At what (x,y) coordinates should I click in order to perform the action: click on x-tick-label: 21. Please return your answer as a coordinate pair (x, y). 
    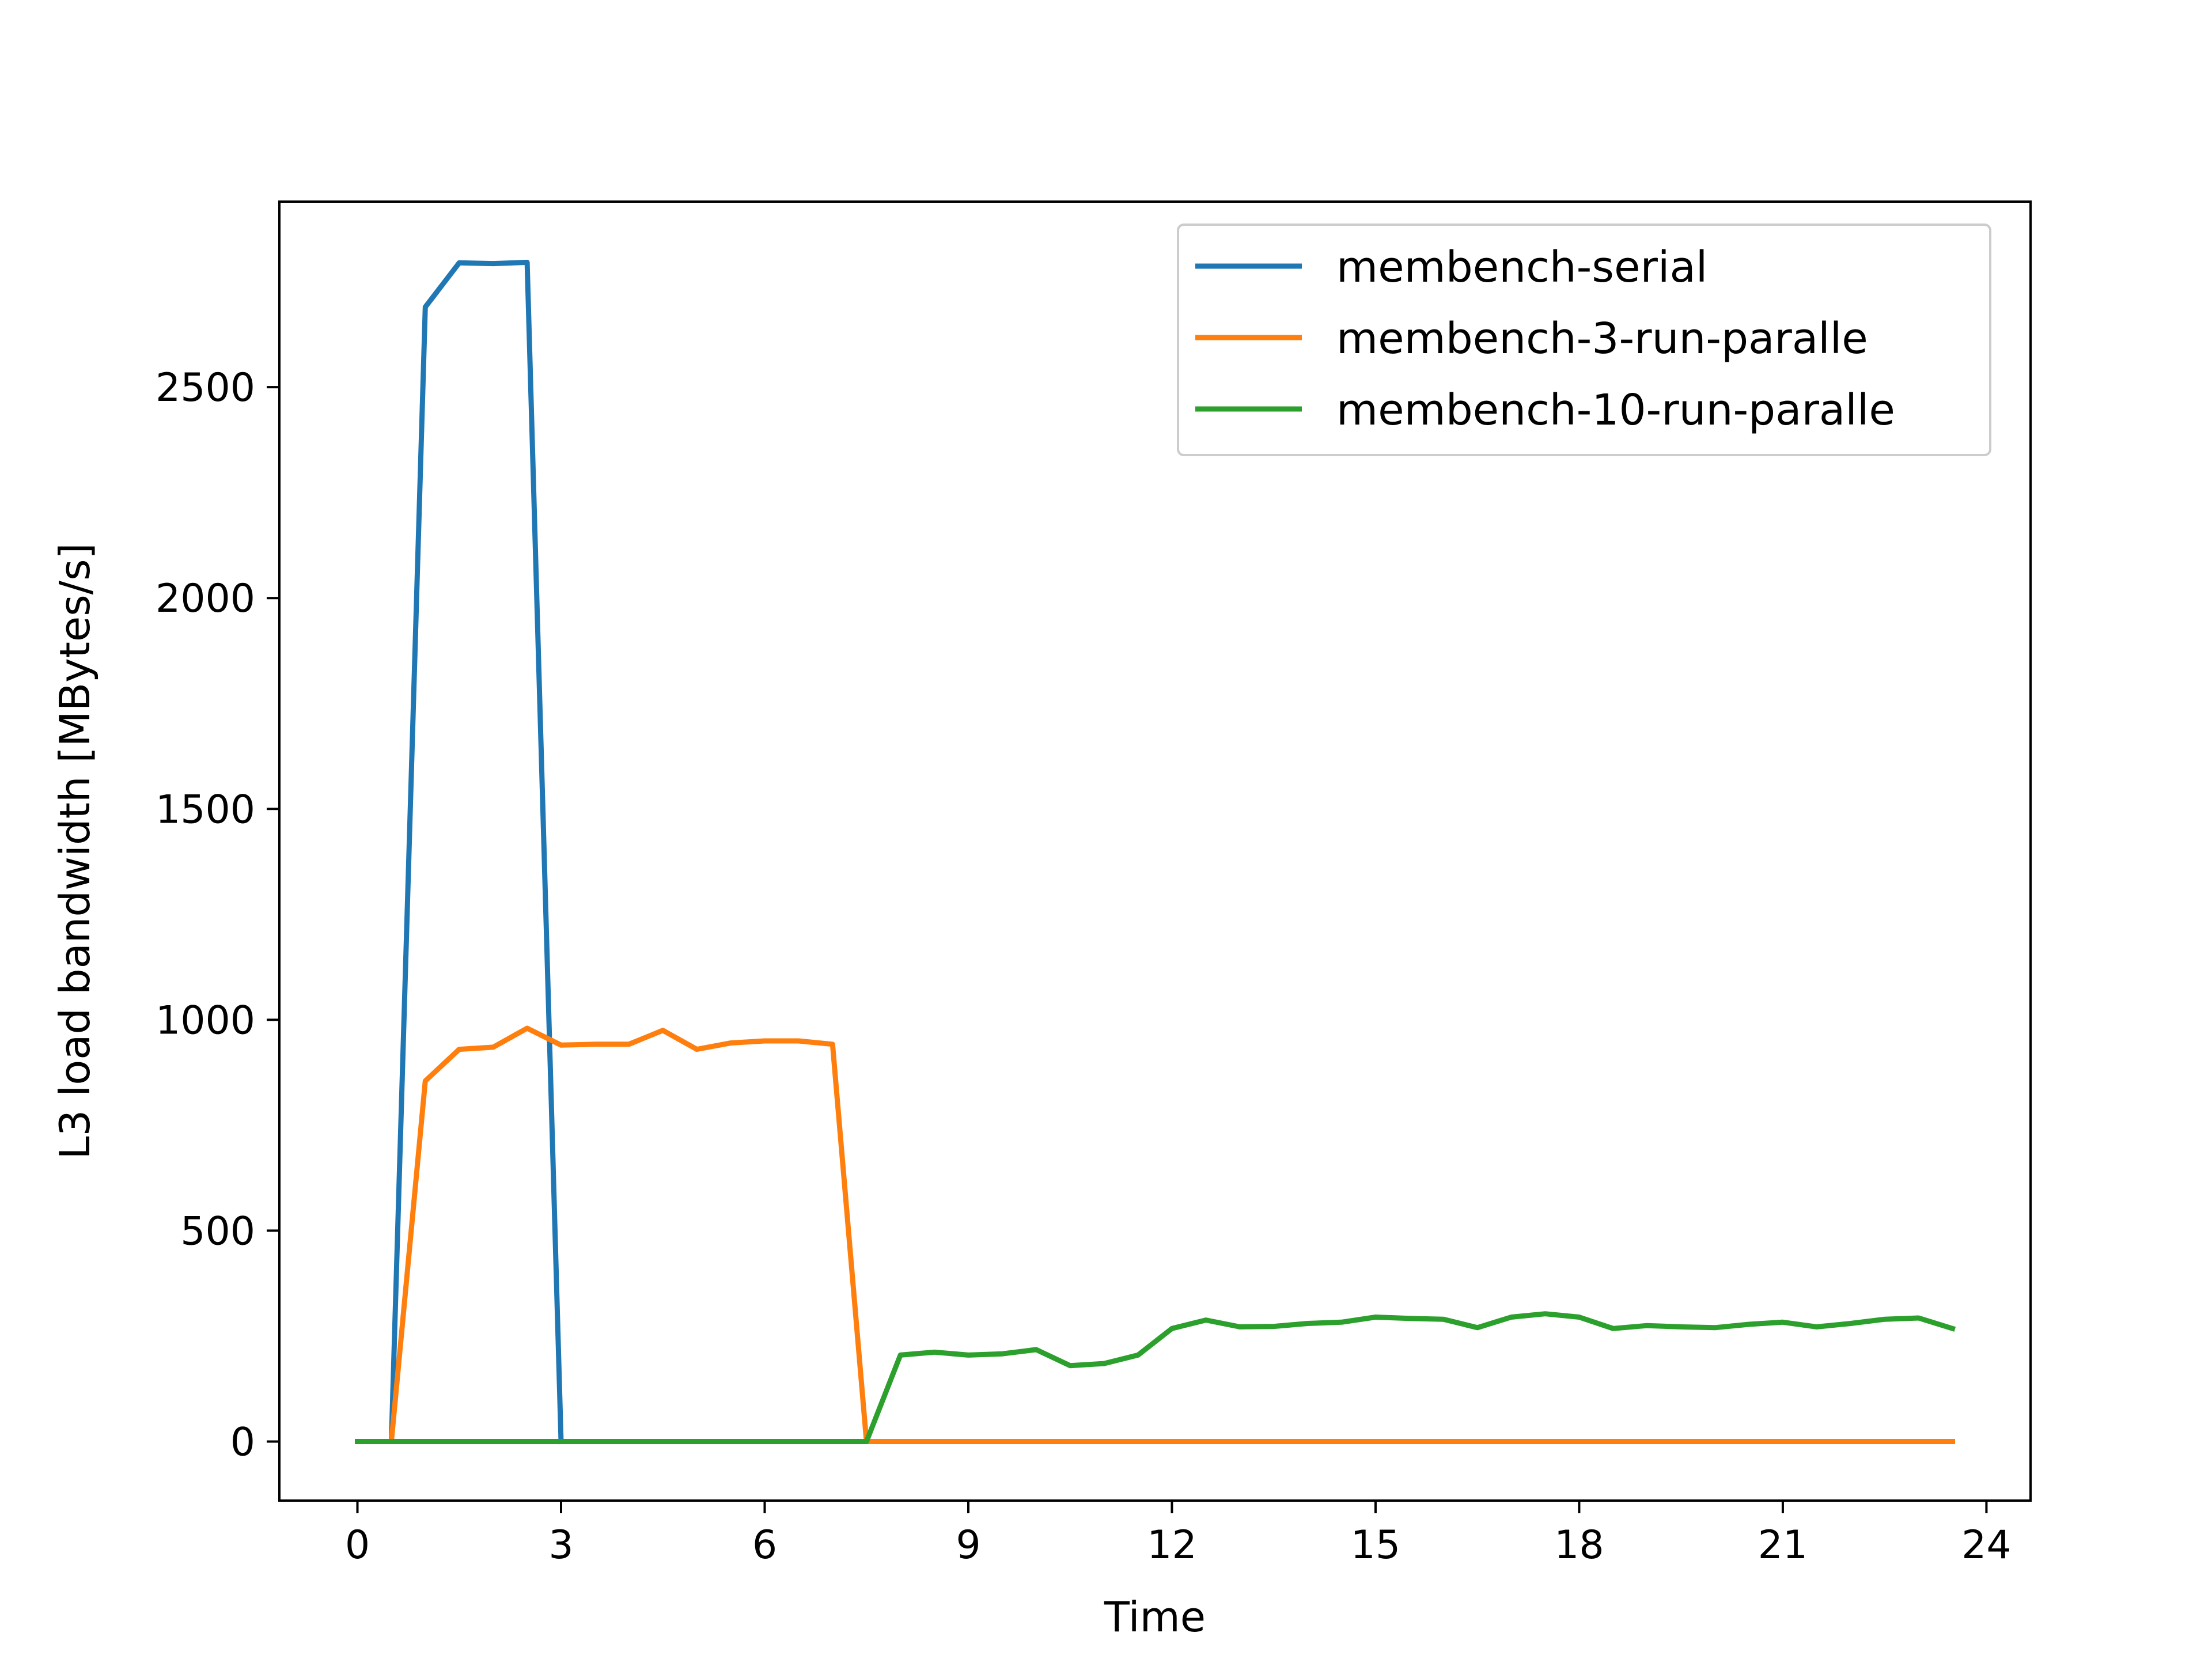
    Looking at the image, I should click on (1783, 1545).